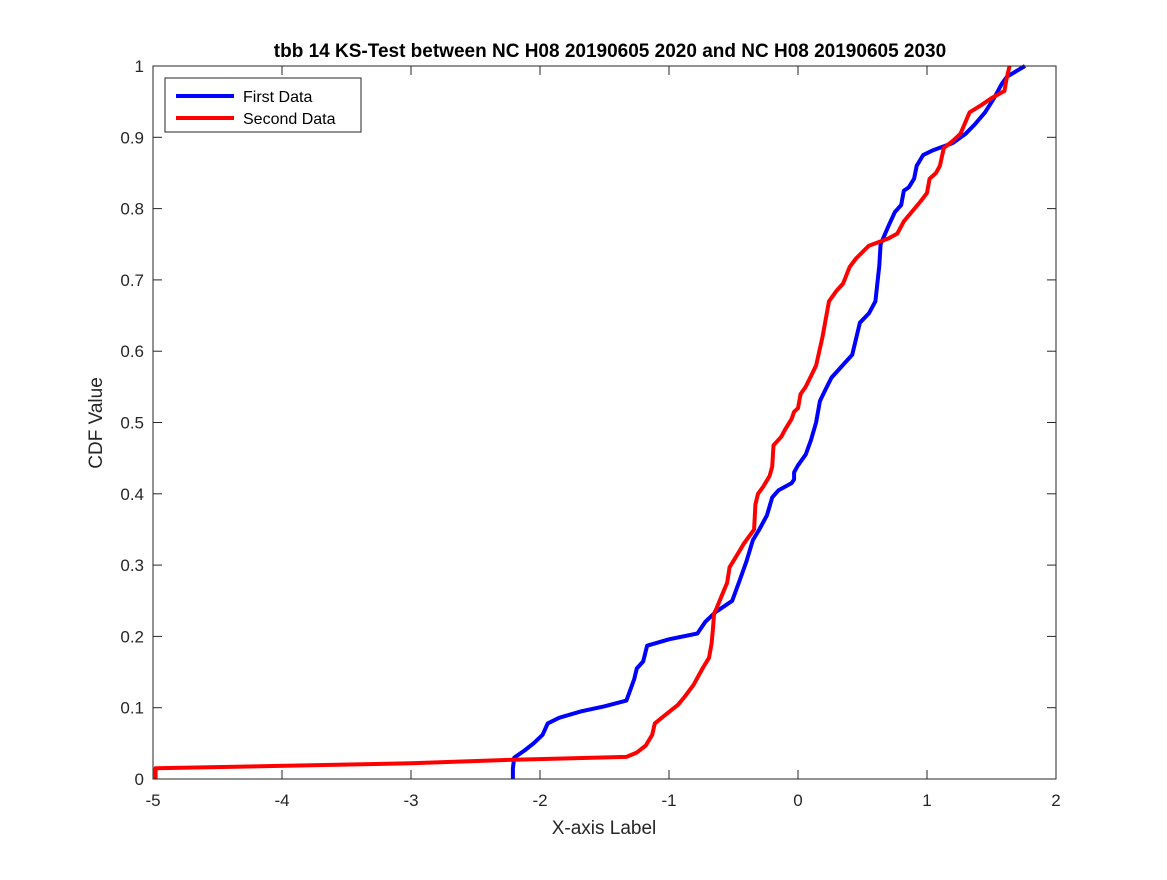 This screenshot has height=880, width=1167. Describe the element at coordinates (96, 423) in the screenshot. I see `y-axis-label: CDF Value` at that location.